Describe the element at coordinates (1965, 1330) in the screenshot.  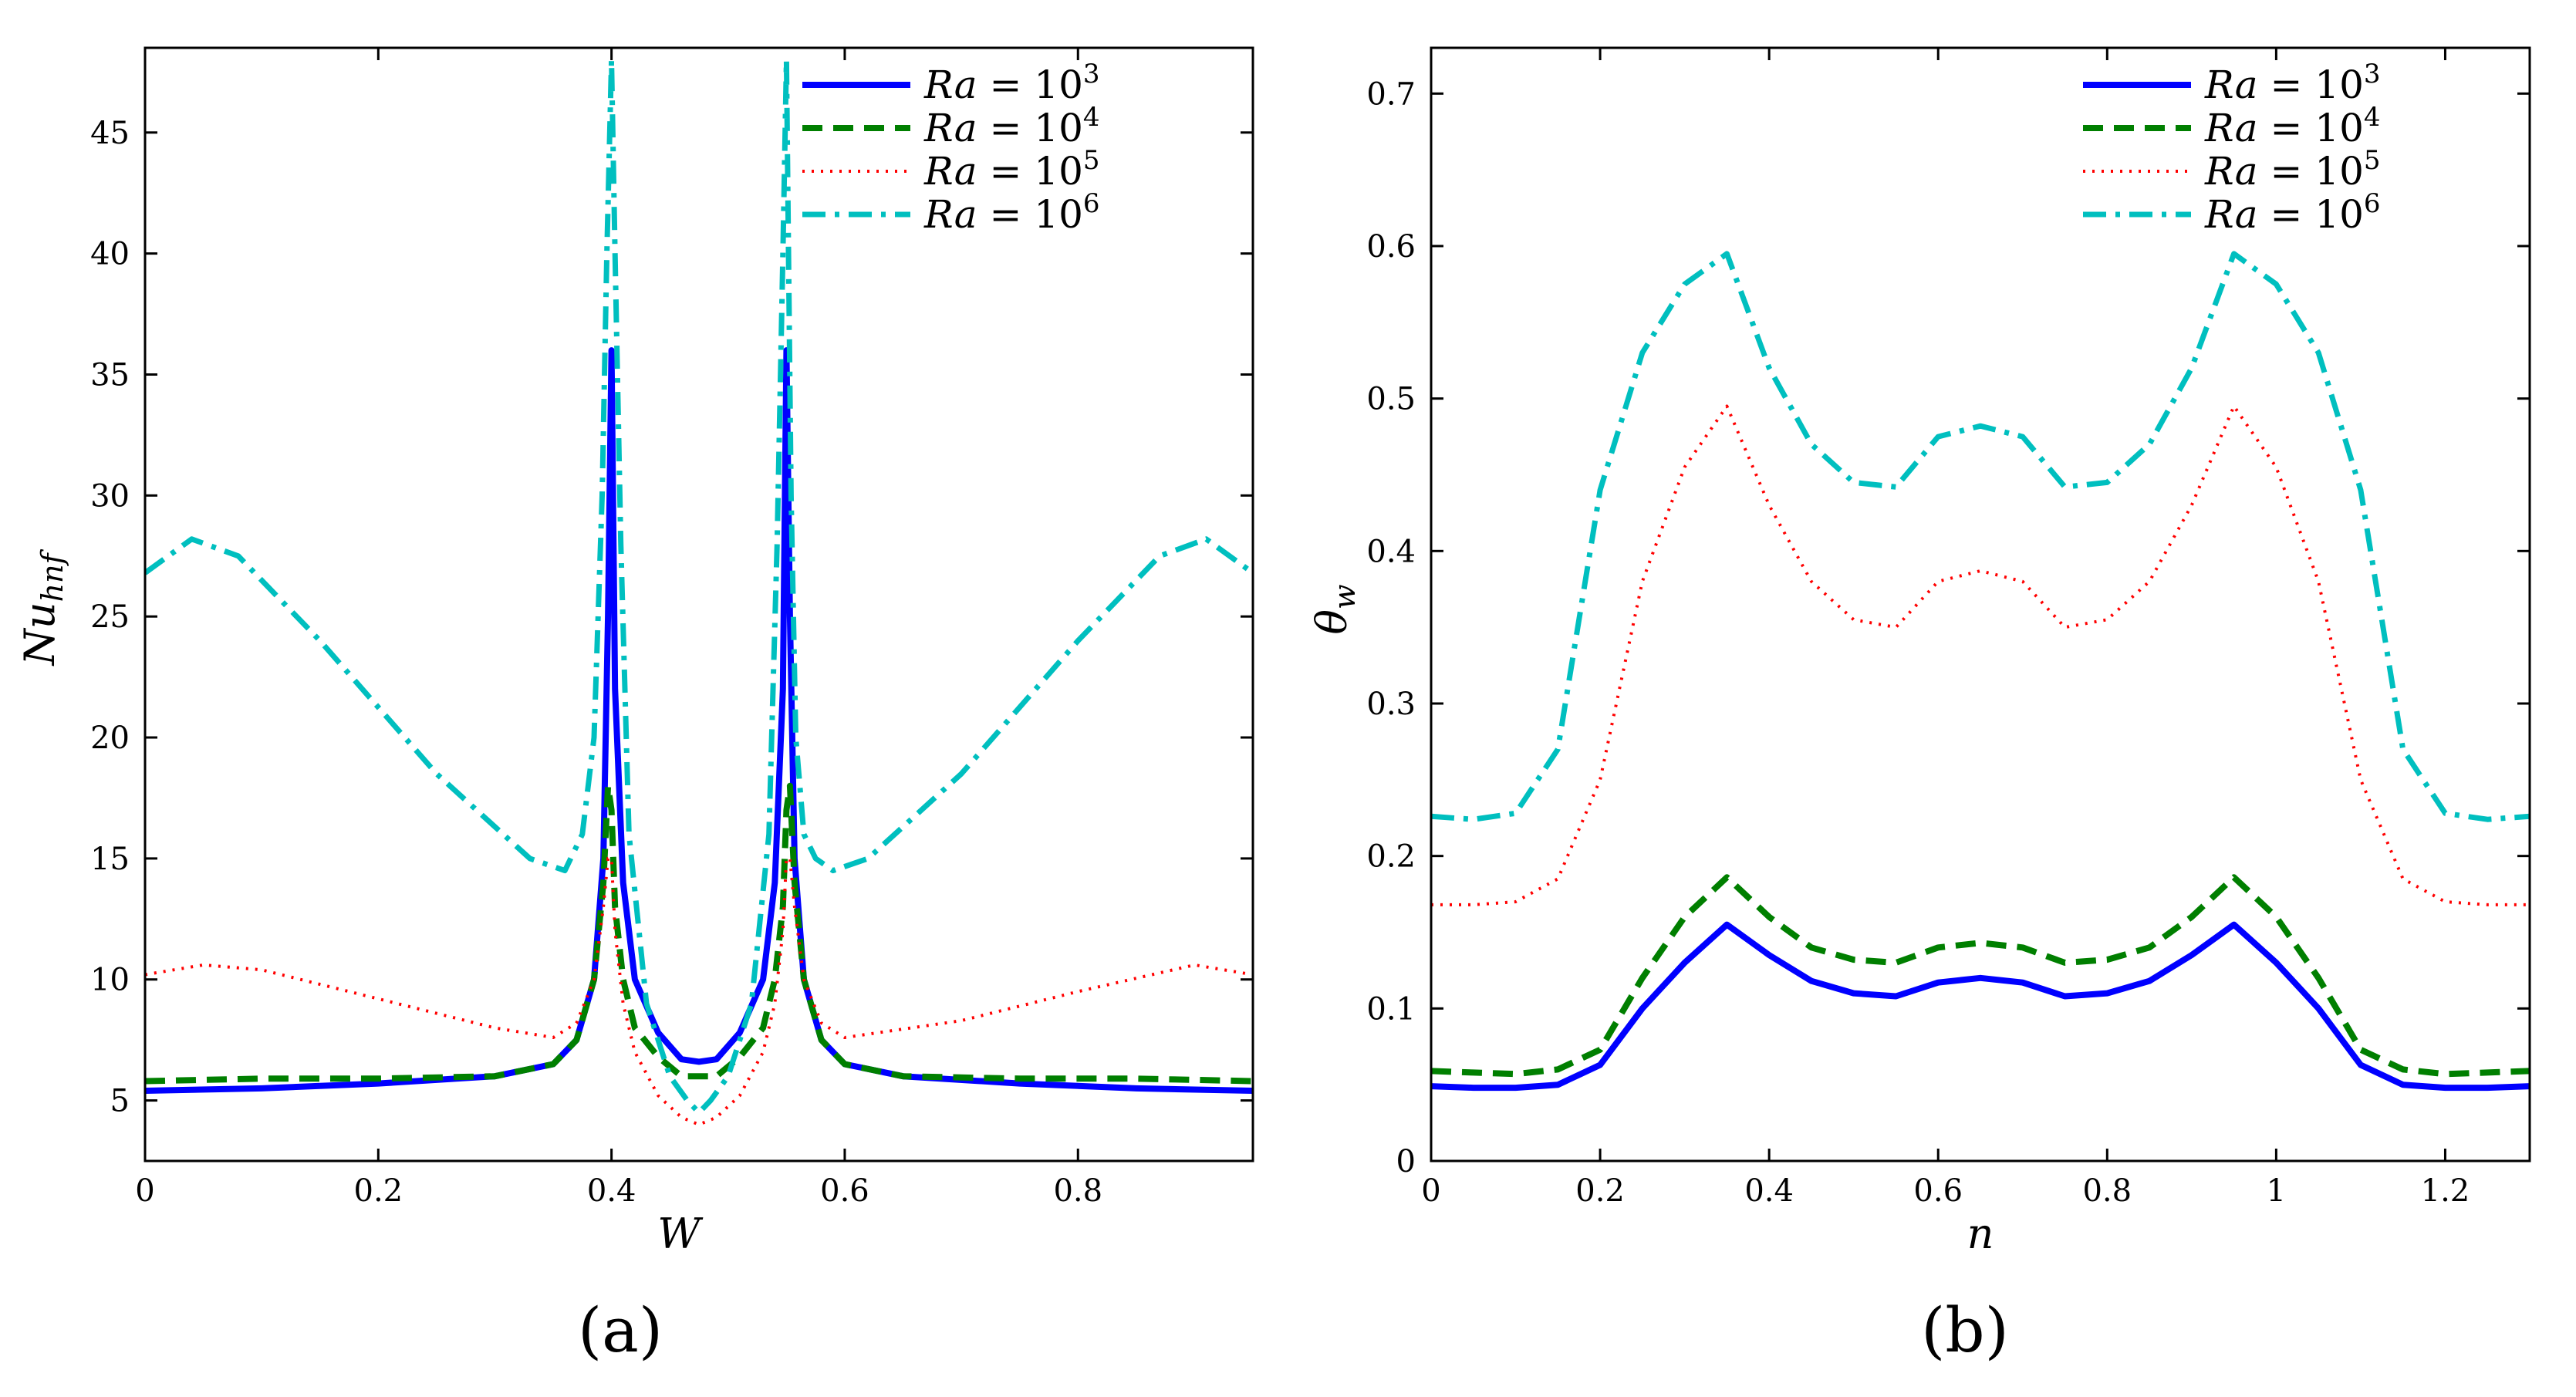
I see `panel-label-b: (b)` at that location.